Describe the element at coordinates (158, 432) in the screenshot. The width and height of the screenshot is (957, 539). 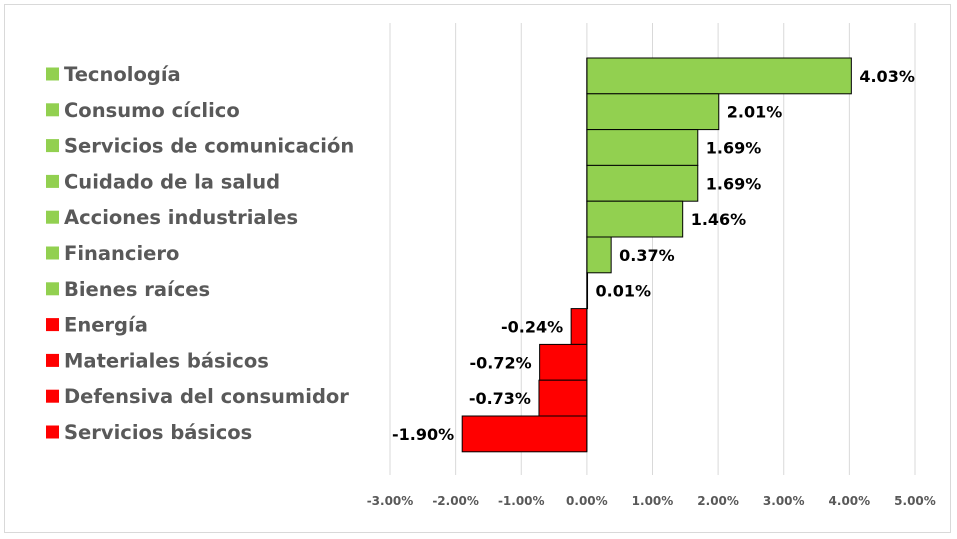
I see `legend-label: Servicios básicos` at that location.